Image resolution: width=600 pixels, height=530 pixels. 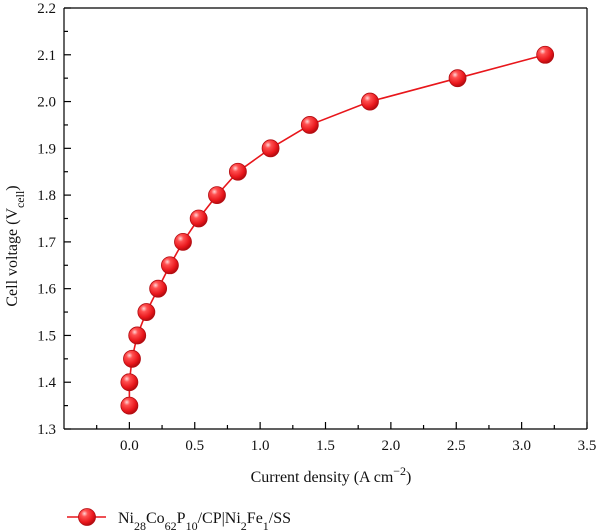 I want to click on x-title-main: Current density (A cm, so click(x=322, y=477).